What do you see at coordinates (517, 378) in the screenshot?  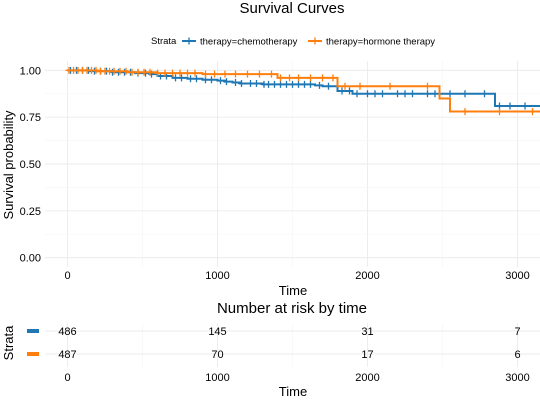 I see `risk-x-tick-label: 3000` at bounding box center [517, 378].